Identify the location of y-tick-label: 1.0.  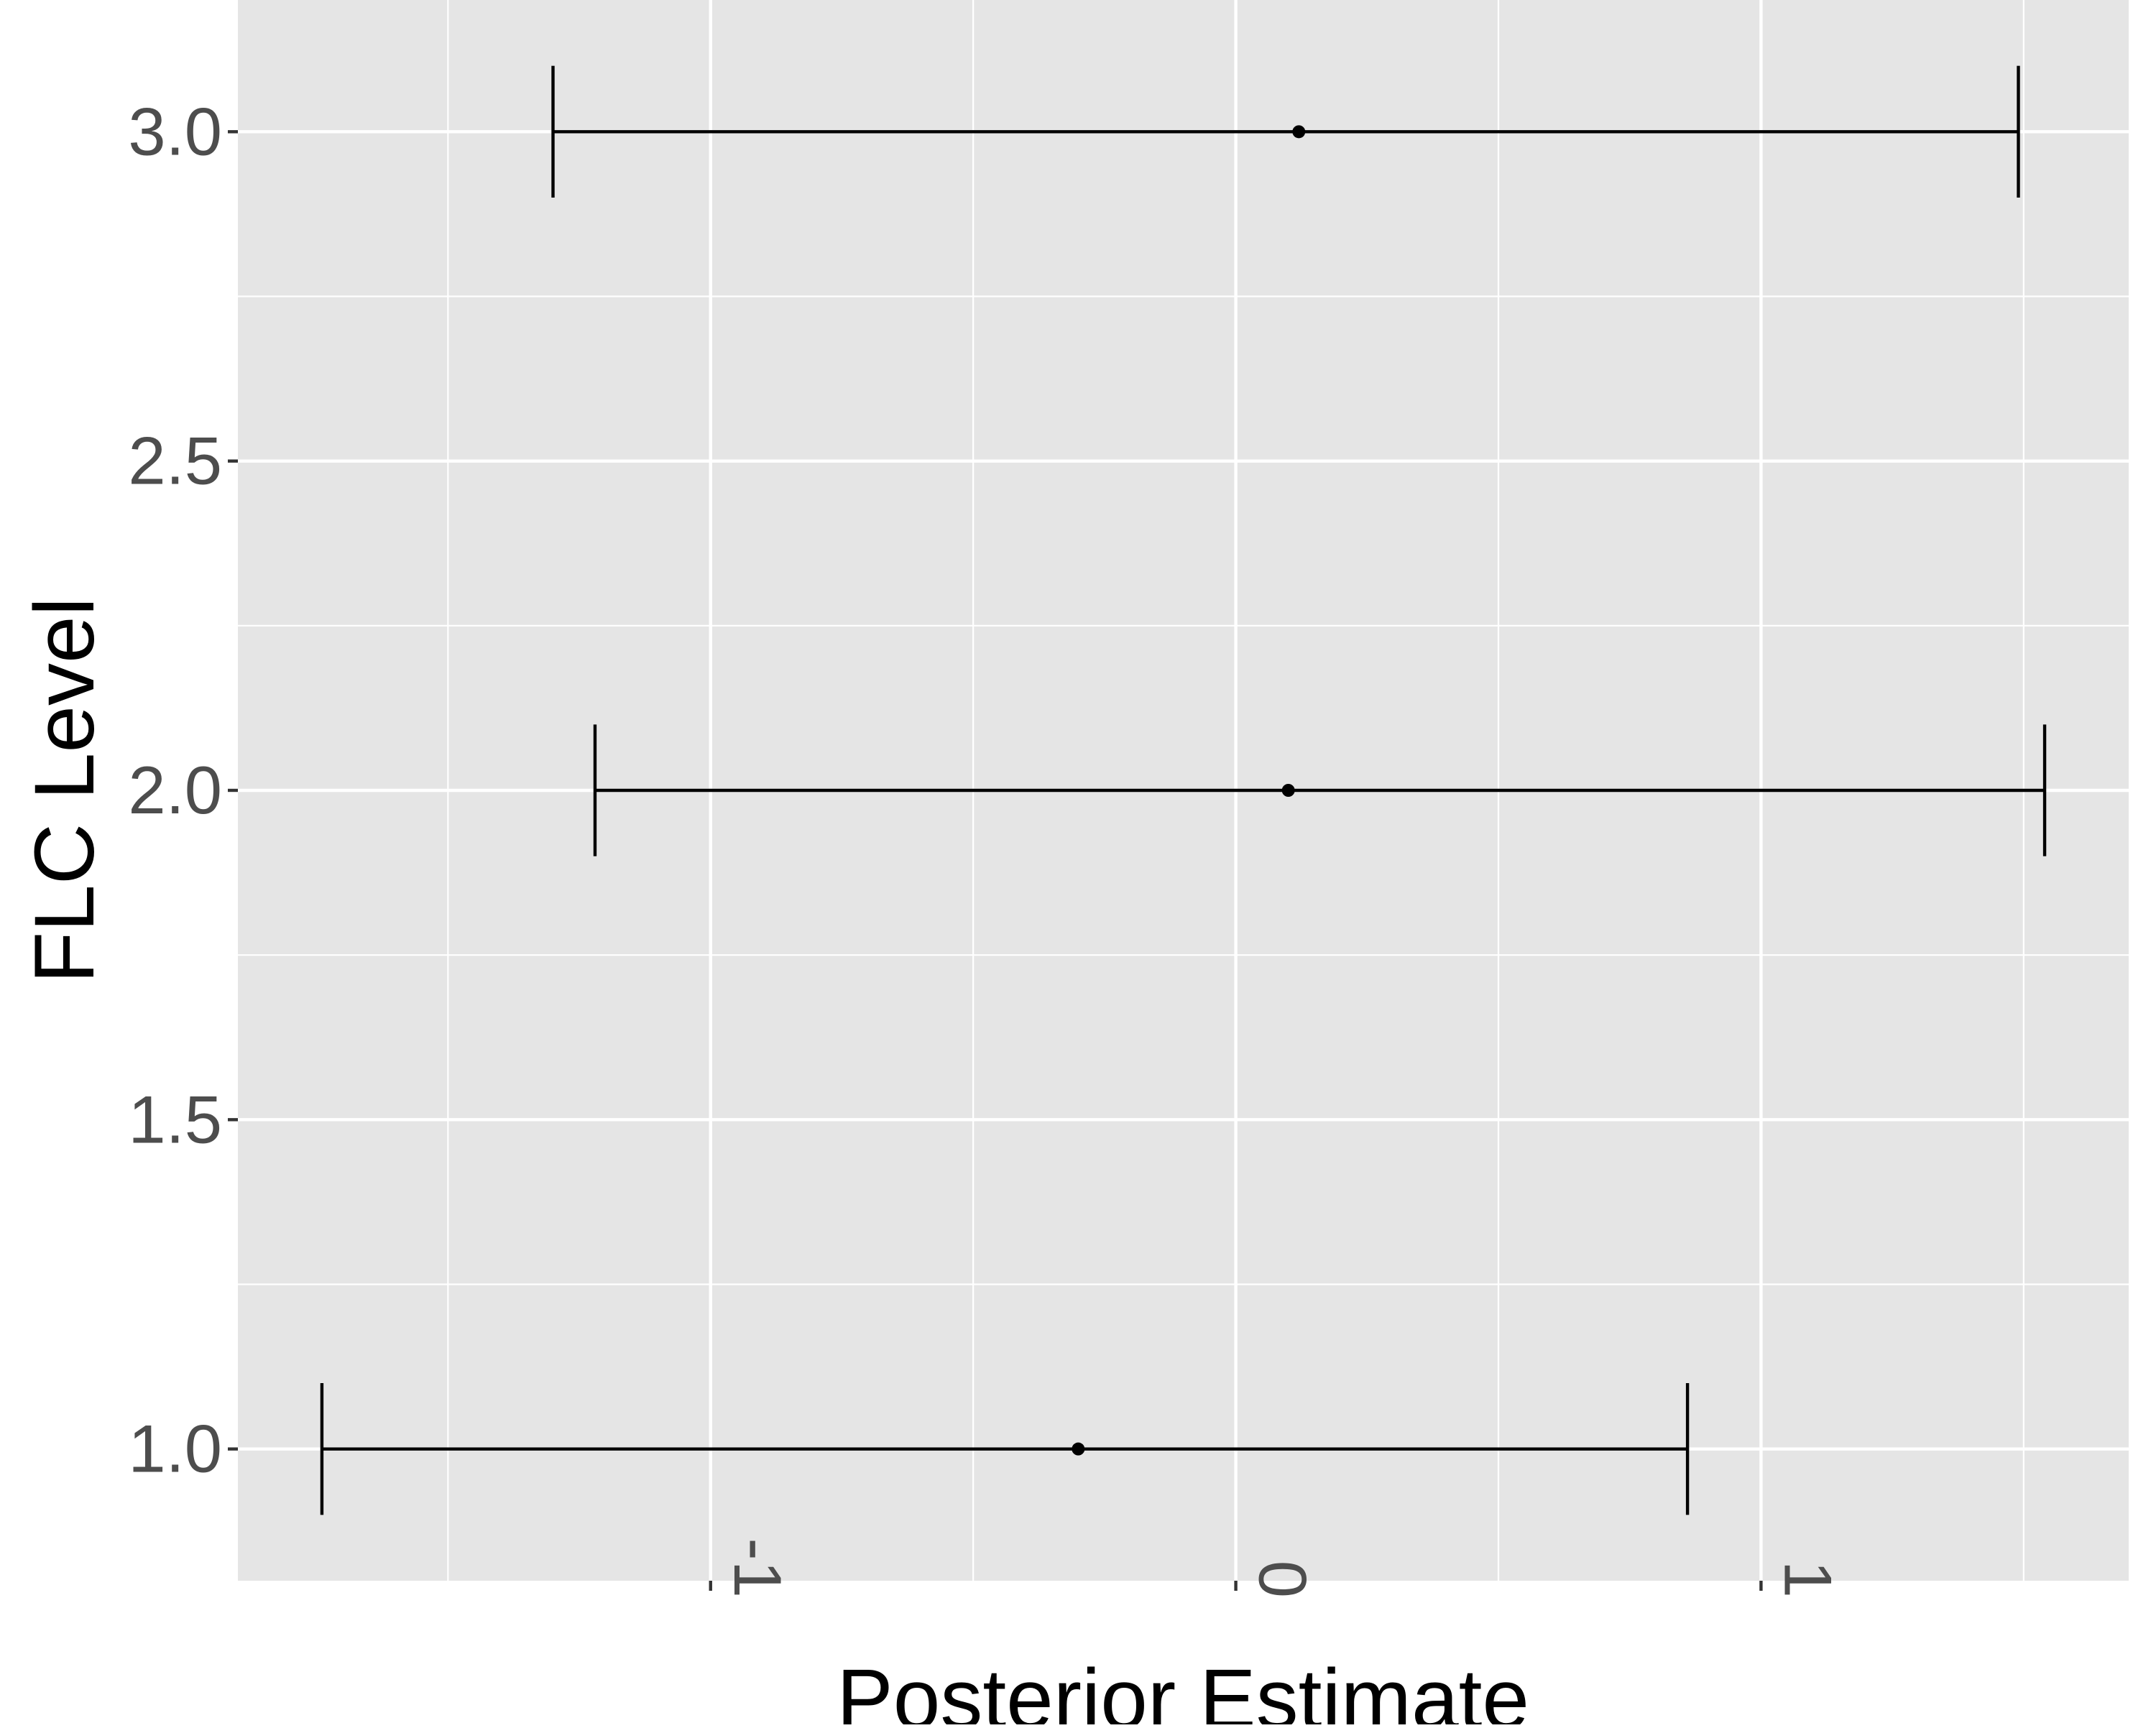
(175, 1449).